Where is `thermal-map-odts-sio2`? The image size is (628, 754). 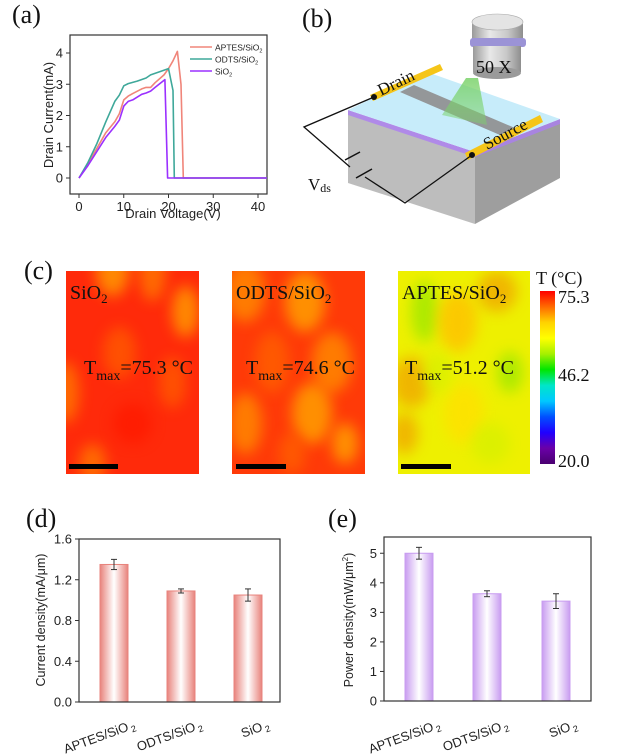 thermal-map-odts-sio2 is located at coordinates (298, 372).